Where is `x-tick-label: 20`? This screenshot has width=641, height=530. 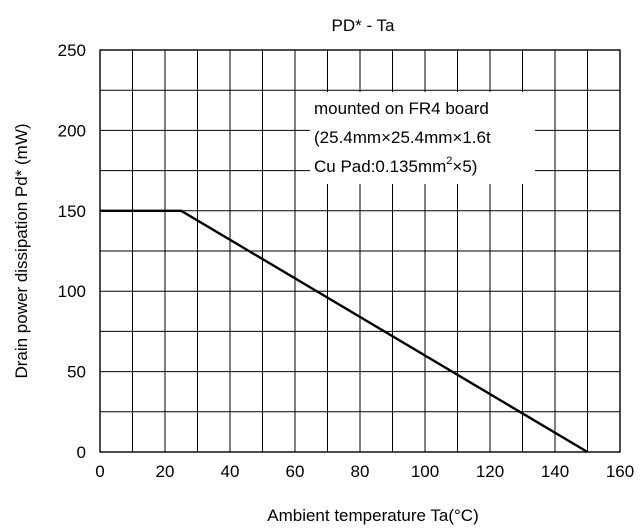
x-tick-label: 20 is located at coordinates (165, 471).